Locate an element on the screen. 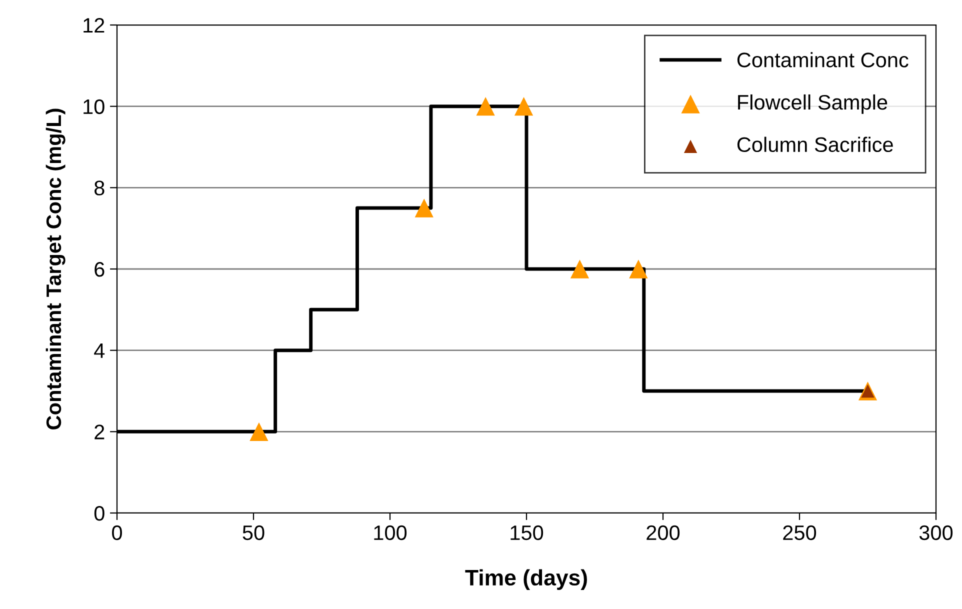 The height and width of the screenshot is (609, 962). y-tick-label: 10 is located at coordinates (94, 106).